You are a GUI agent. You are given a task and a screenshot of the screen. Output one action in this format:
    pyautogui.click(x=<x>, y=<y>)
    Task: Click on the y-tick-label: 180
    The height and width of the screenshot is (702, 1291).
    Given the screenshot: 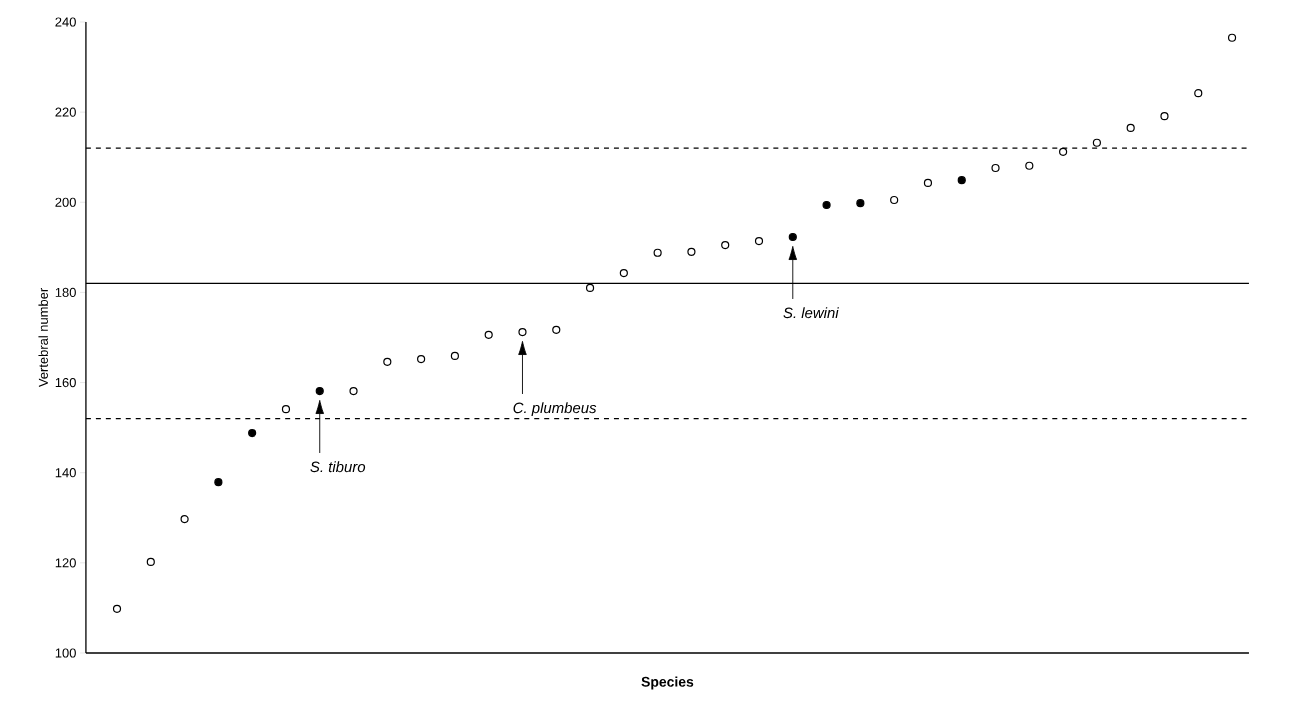 What is the action you would take?
    pyautogui.click(x=65, y=292)
    